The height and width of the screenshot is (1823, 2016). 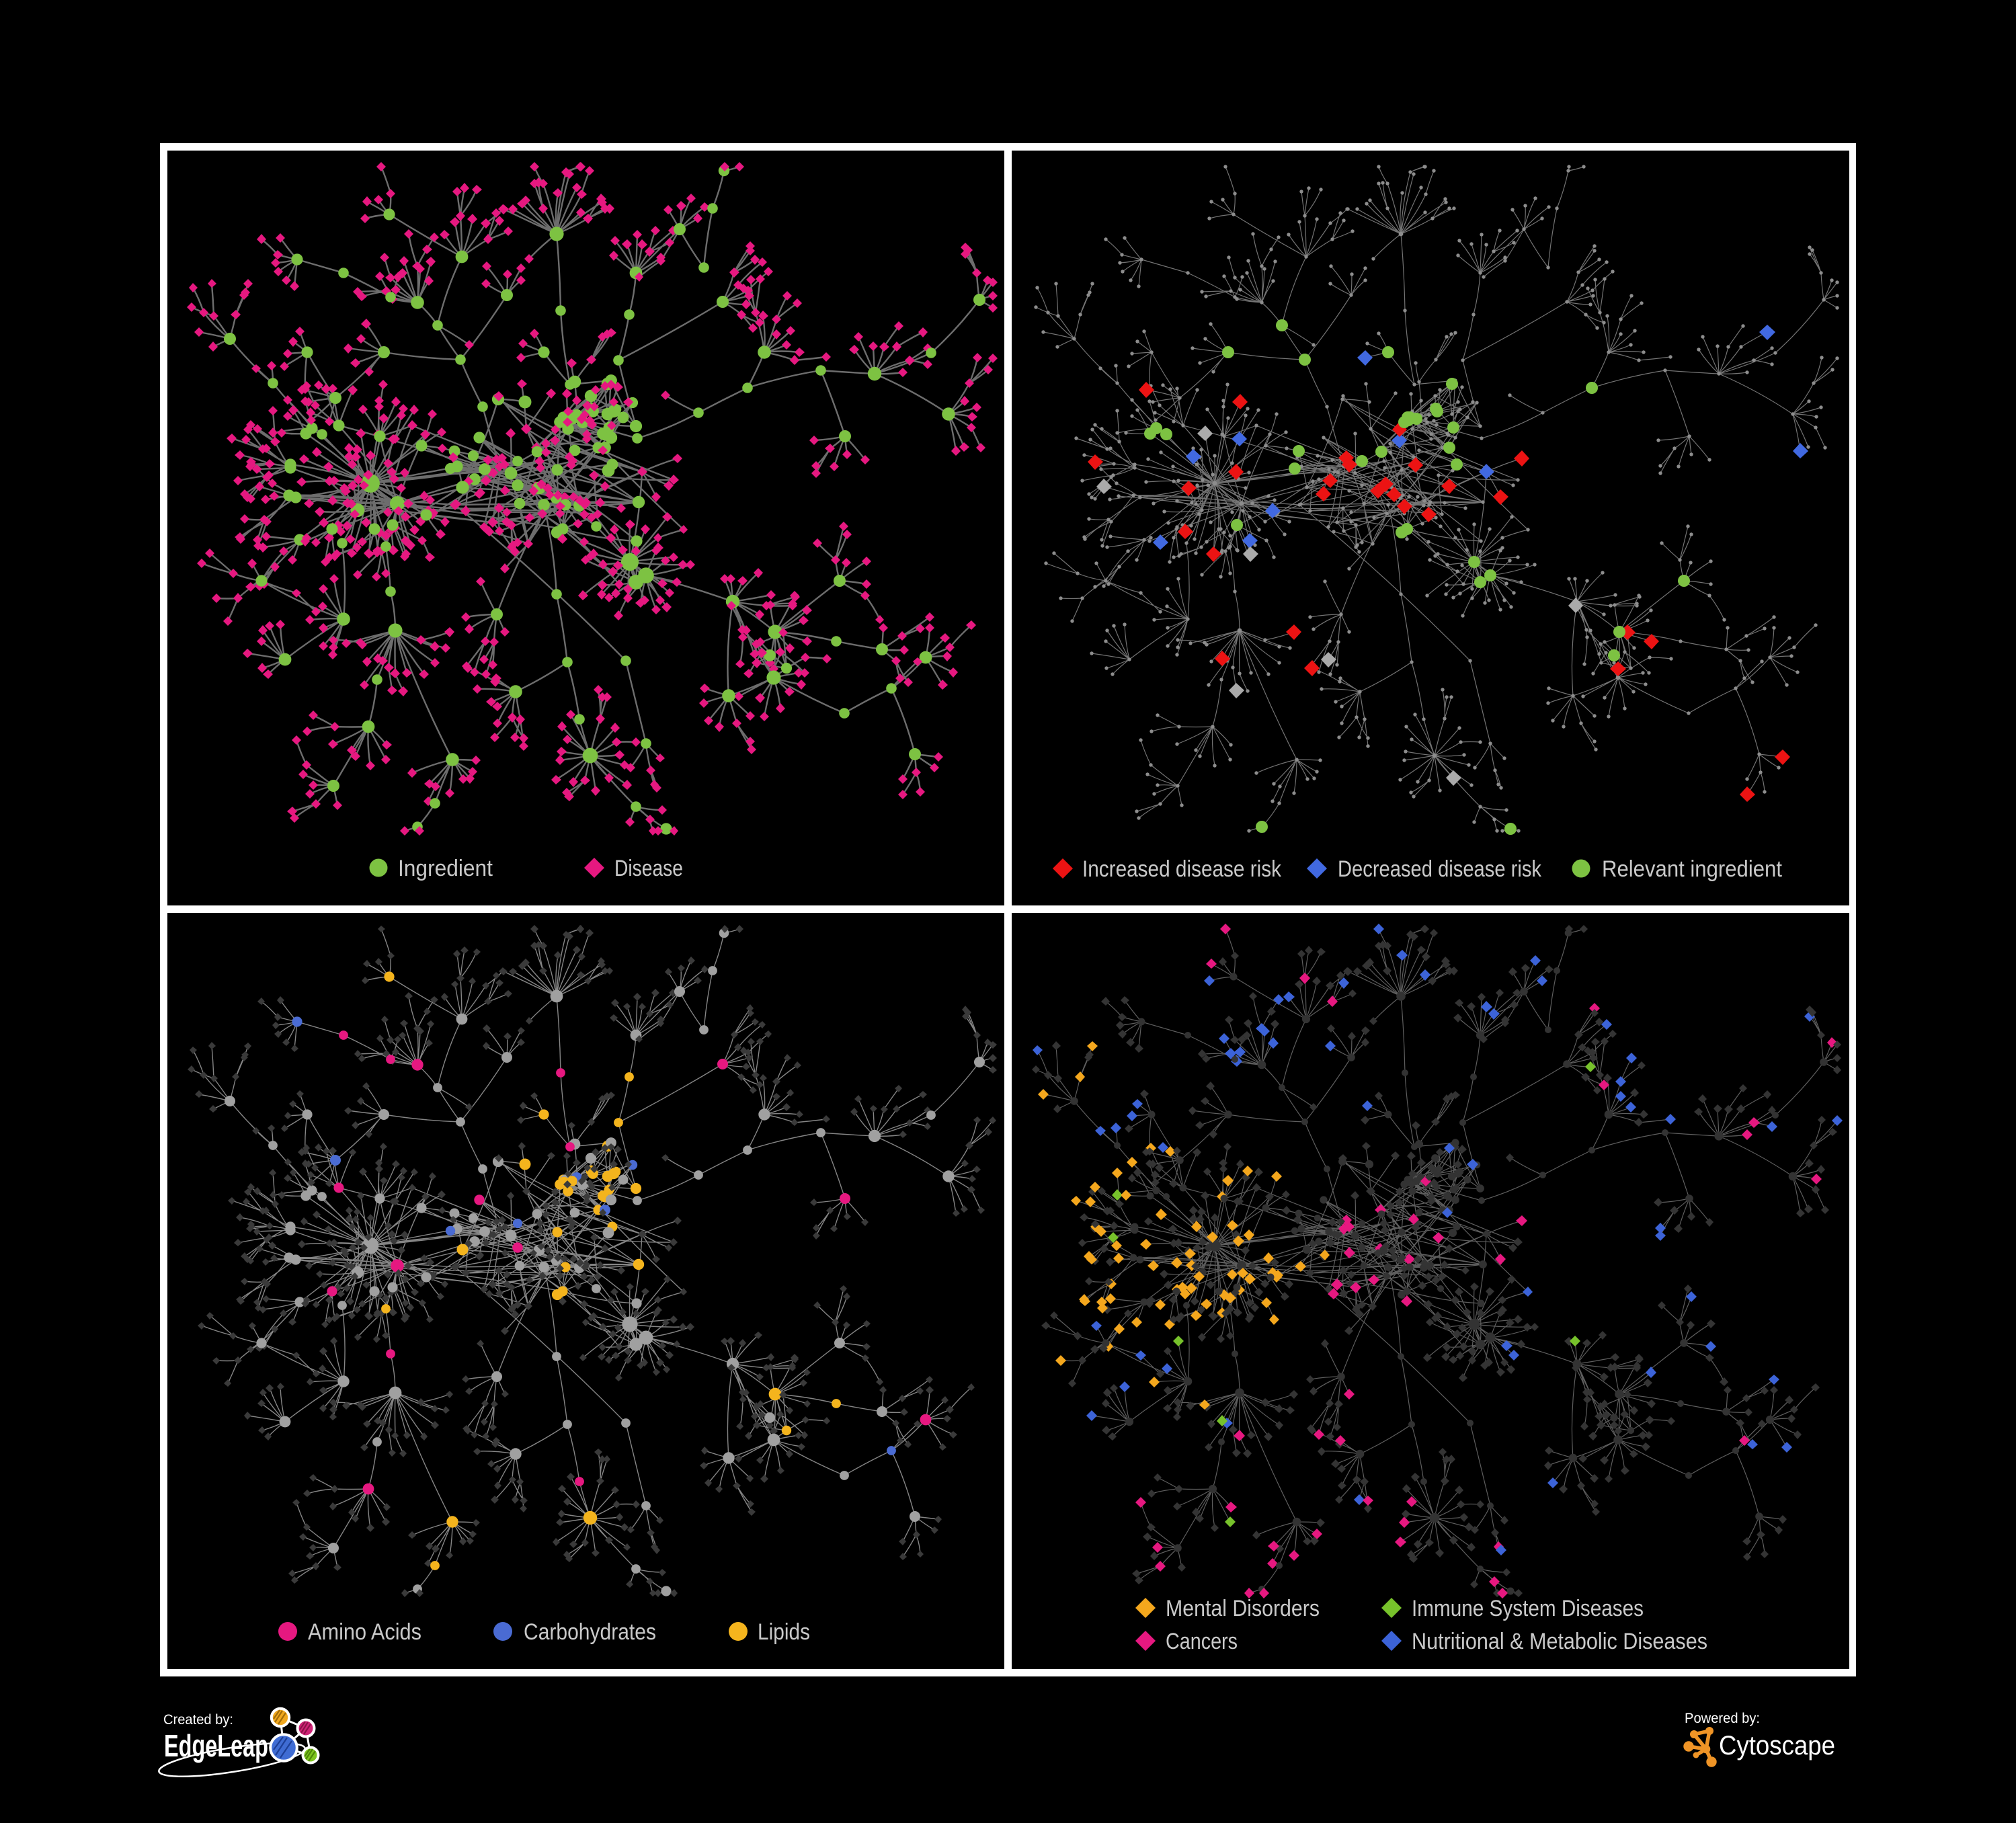 What do you see at coordinates (1559, 1641) in the screenshot?
I see `svg-text:Nutritional & Metabolic Diseas: Nutritional & Metabolic Diseases` at bounding box center [1559, 1641].